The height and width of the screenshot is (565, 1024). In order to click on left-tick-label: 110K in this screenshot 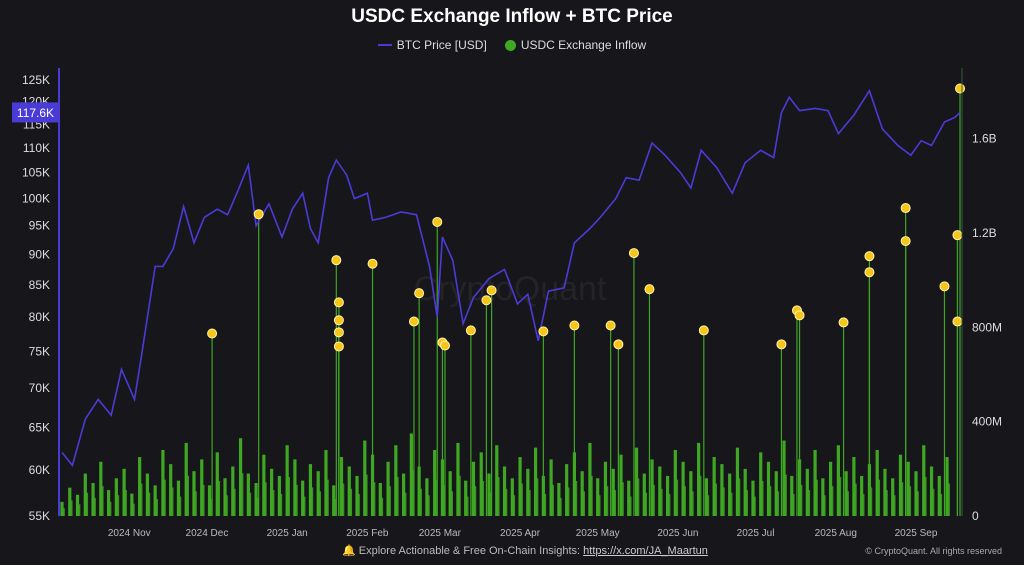, I will do `click(36, 148)`.